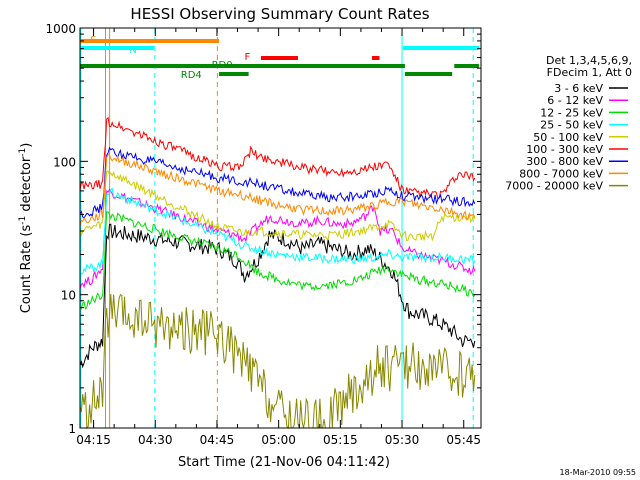 The height and width of the screenshot is (480, 640). I want to click on legend-header-line: FDecim 1, Att 0, so click(589, 72).